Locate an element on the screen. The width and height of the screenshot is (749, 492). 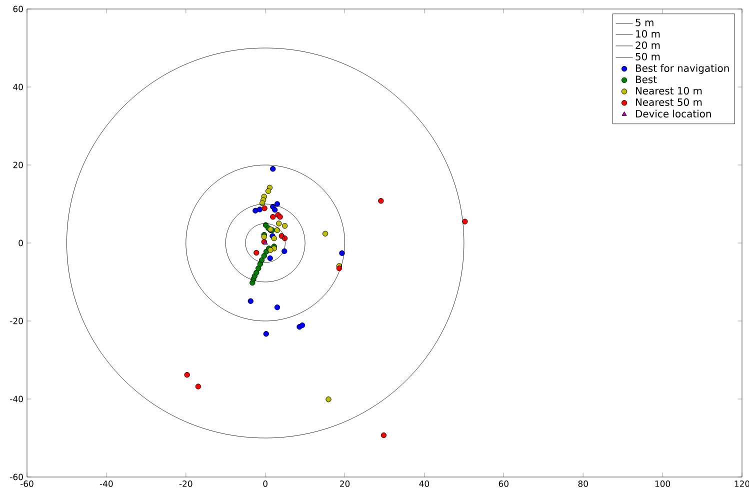
legend-label: Best is located at coordinates (646, 80).